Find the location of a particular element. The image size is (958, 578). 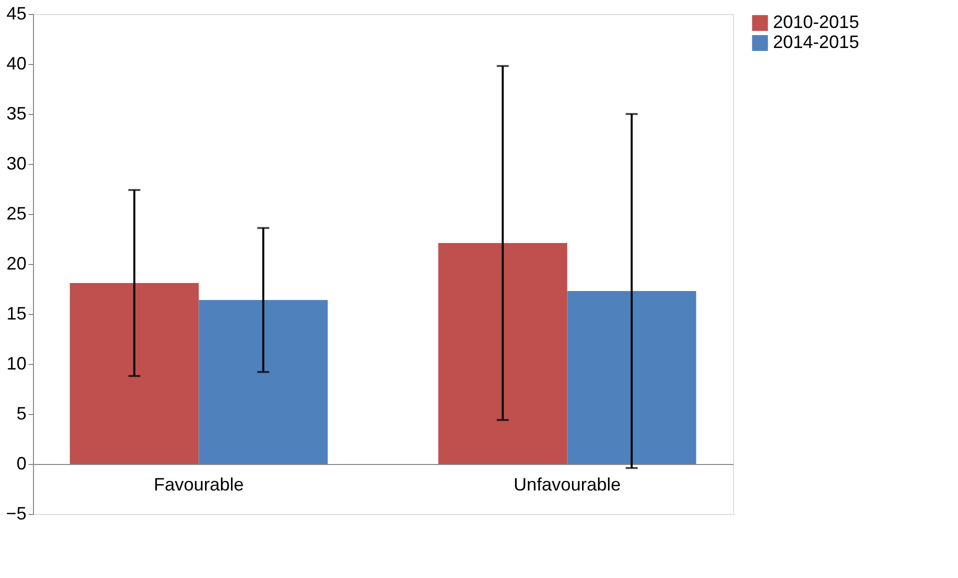

x-tick-label: Favourable is located at coordinates (199, 484).